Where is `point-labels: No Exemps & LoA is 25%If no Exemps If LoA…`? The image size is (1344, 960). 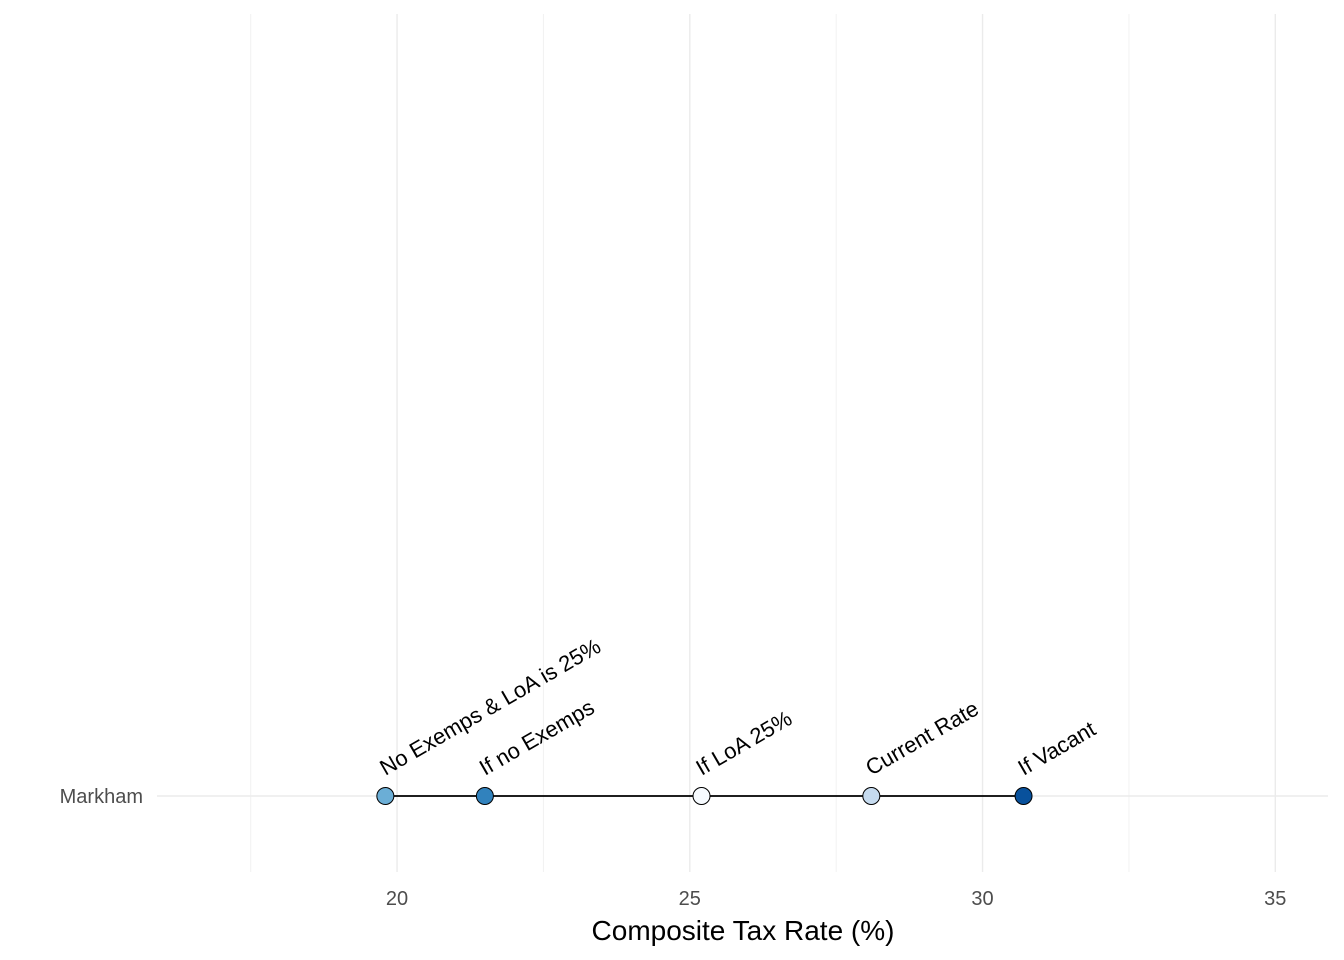 point-labels: No Exemps & LoA is 25%If no Exemps If LoA… is located at coordinates (737, 706).